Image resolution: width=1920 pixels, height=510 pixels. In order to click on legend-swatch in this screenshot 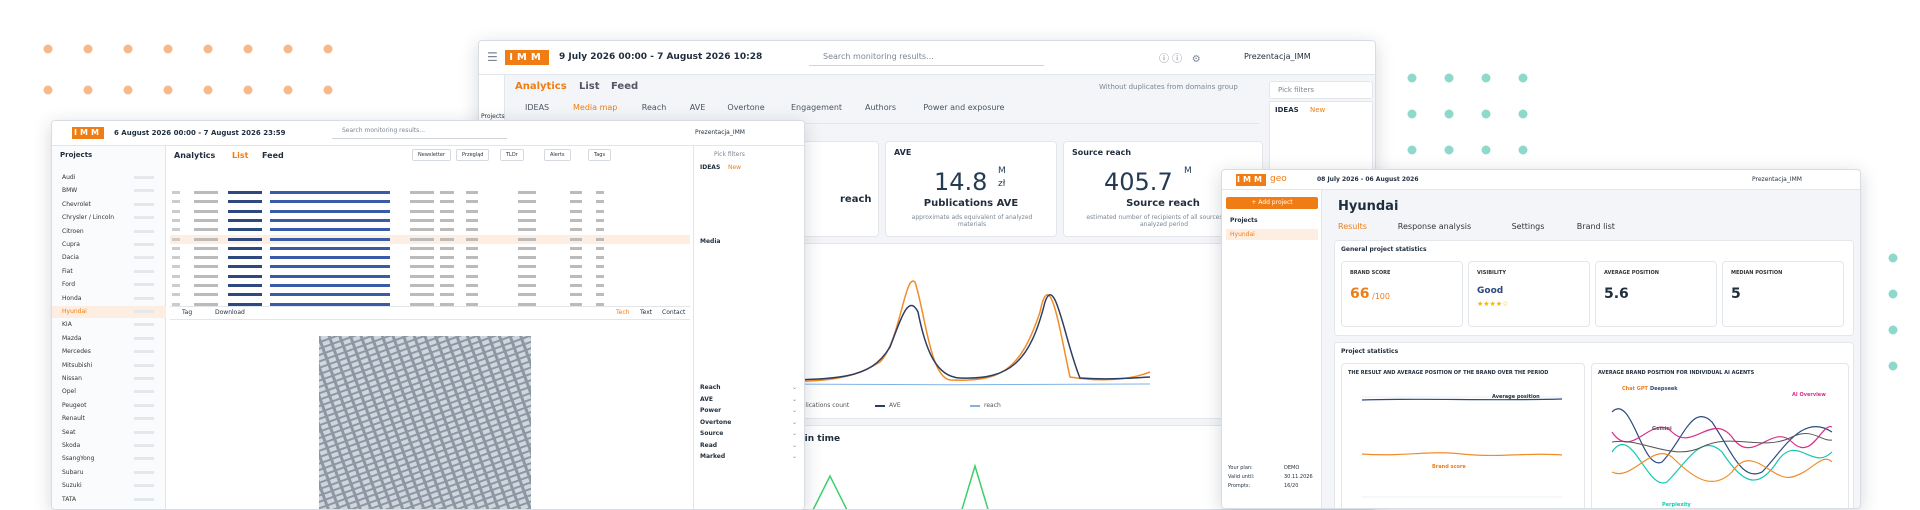, I will do `click(975, 406)`.